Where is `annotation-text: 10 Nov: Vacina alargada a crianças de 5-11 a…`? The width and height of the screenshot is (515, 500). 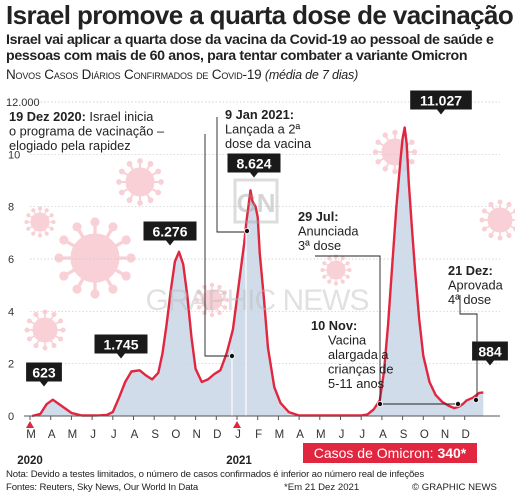 annotation-text: 10 Nov: Vacina alargada a crianças de 5-11 a… is located at coordinates (352, 354).